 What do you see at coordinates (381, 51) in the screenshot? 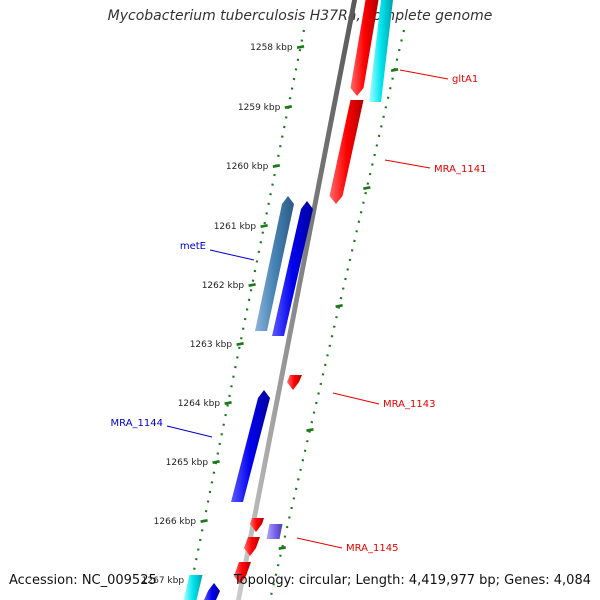
I see `rna-feature` at bounding box center [381, 51].